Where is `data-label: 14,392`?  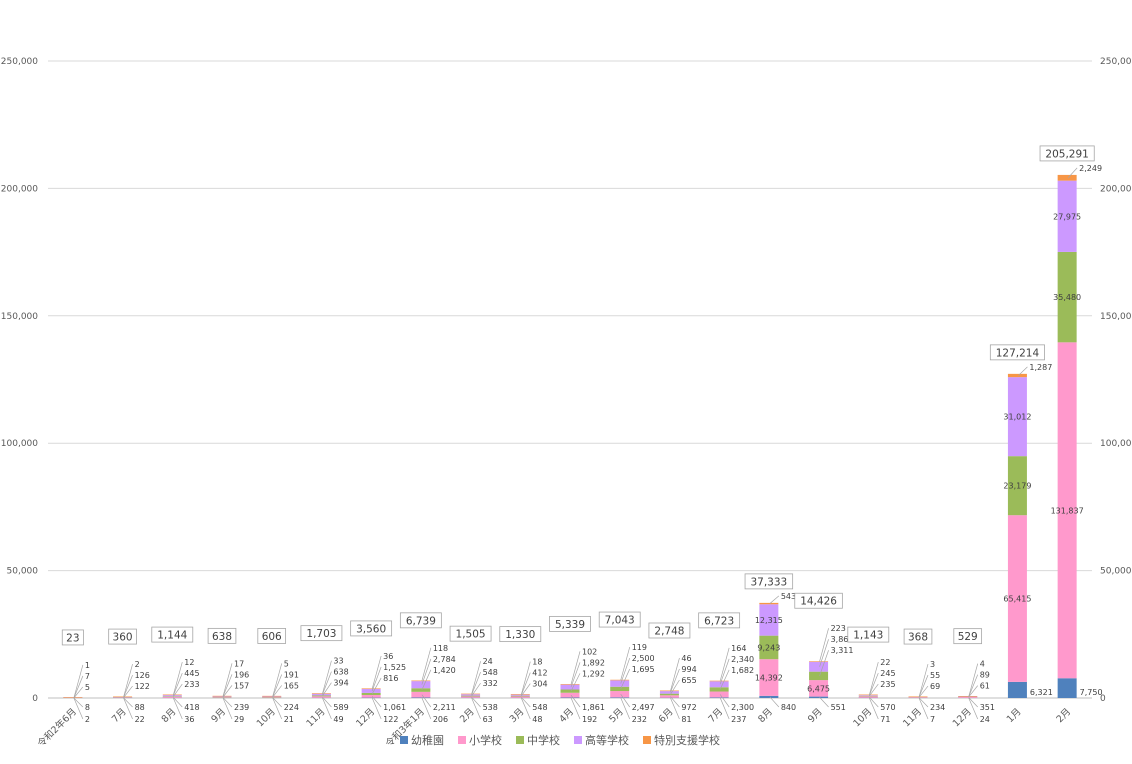
data-label: 14,392 is located at coordinates (769, 678).